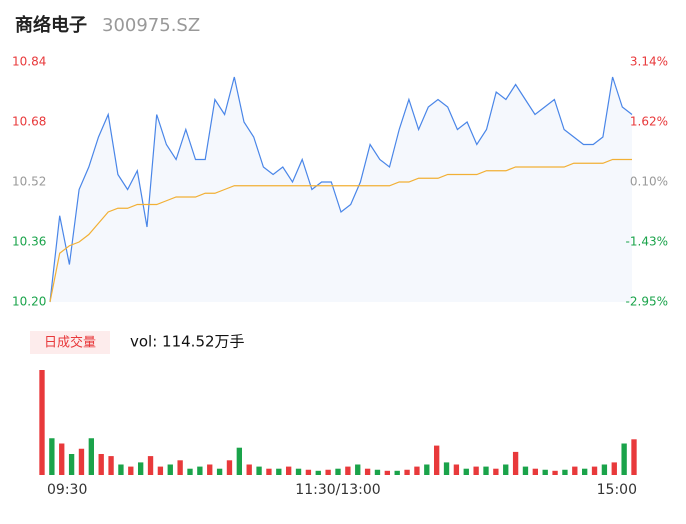 The width and height of the screenshot is (686, 524). I want to click on y-tick-label: 10.68, so click(29, 122).